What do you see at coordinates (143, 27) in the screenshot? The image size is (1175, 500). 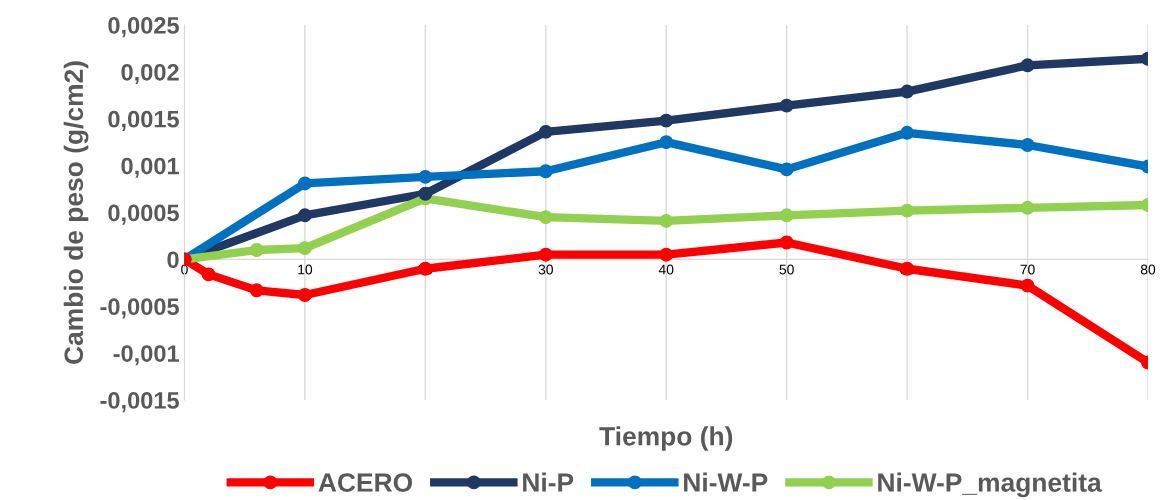 I see `y-tick-label: 0,0025` at bounding box center [143, 27].